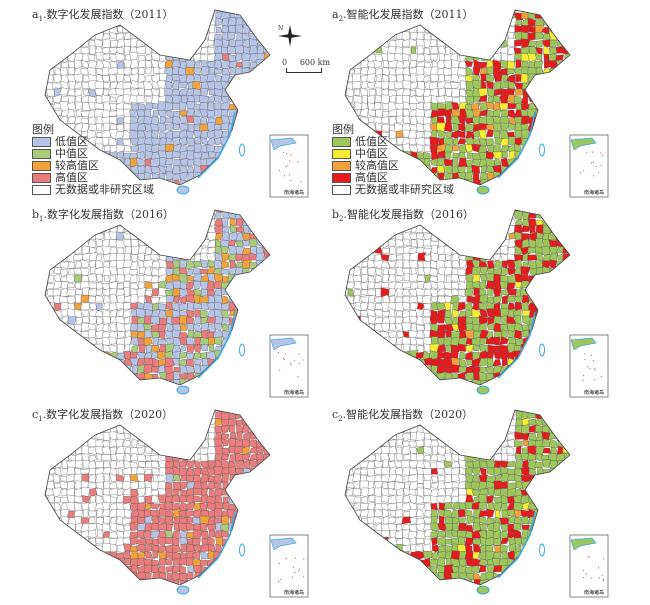 The height and width of the screenshot is (605, 650). Describe the element at coordinates (516, 345) in the screenshot. I see `coastline` at that location.